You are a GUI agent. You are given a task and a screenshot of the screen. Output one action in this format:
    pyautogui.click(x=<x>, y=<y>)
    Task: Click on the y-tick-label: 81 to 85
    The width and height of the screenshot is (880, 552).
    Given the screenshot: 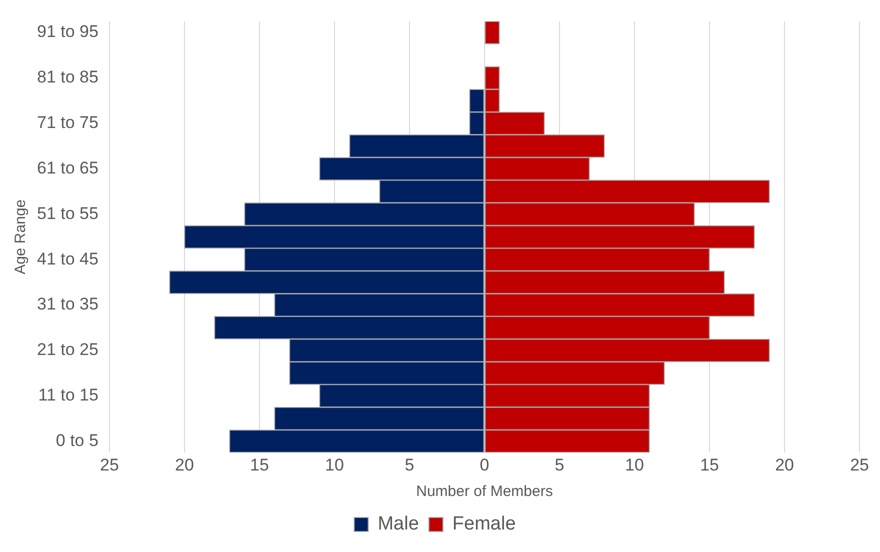 What is the action you would take?
    pyautogui.click(x=67, y=77)
    